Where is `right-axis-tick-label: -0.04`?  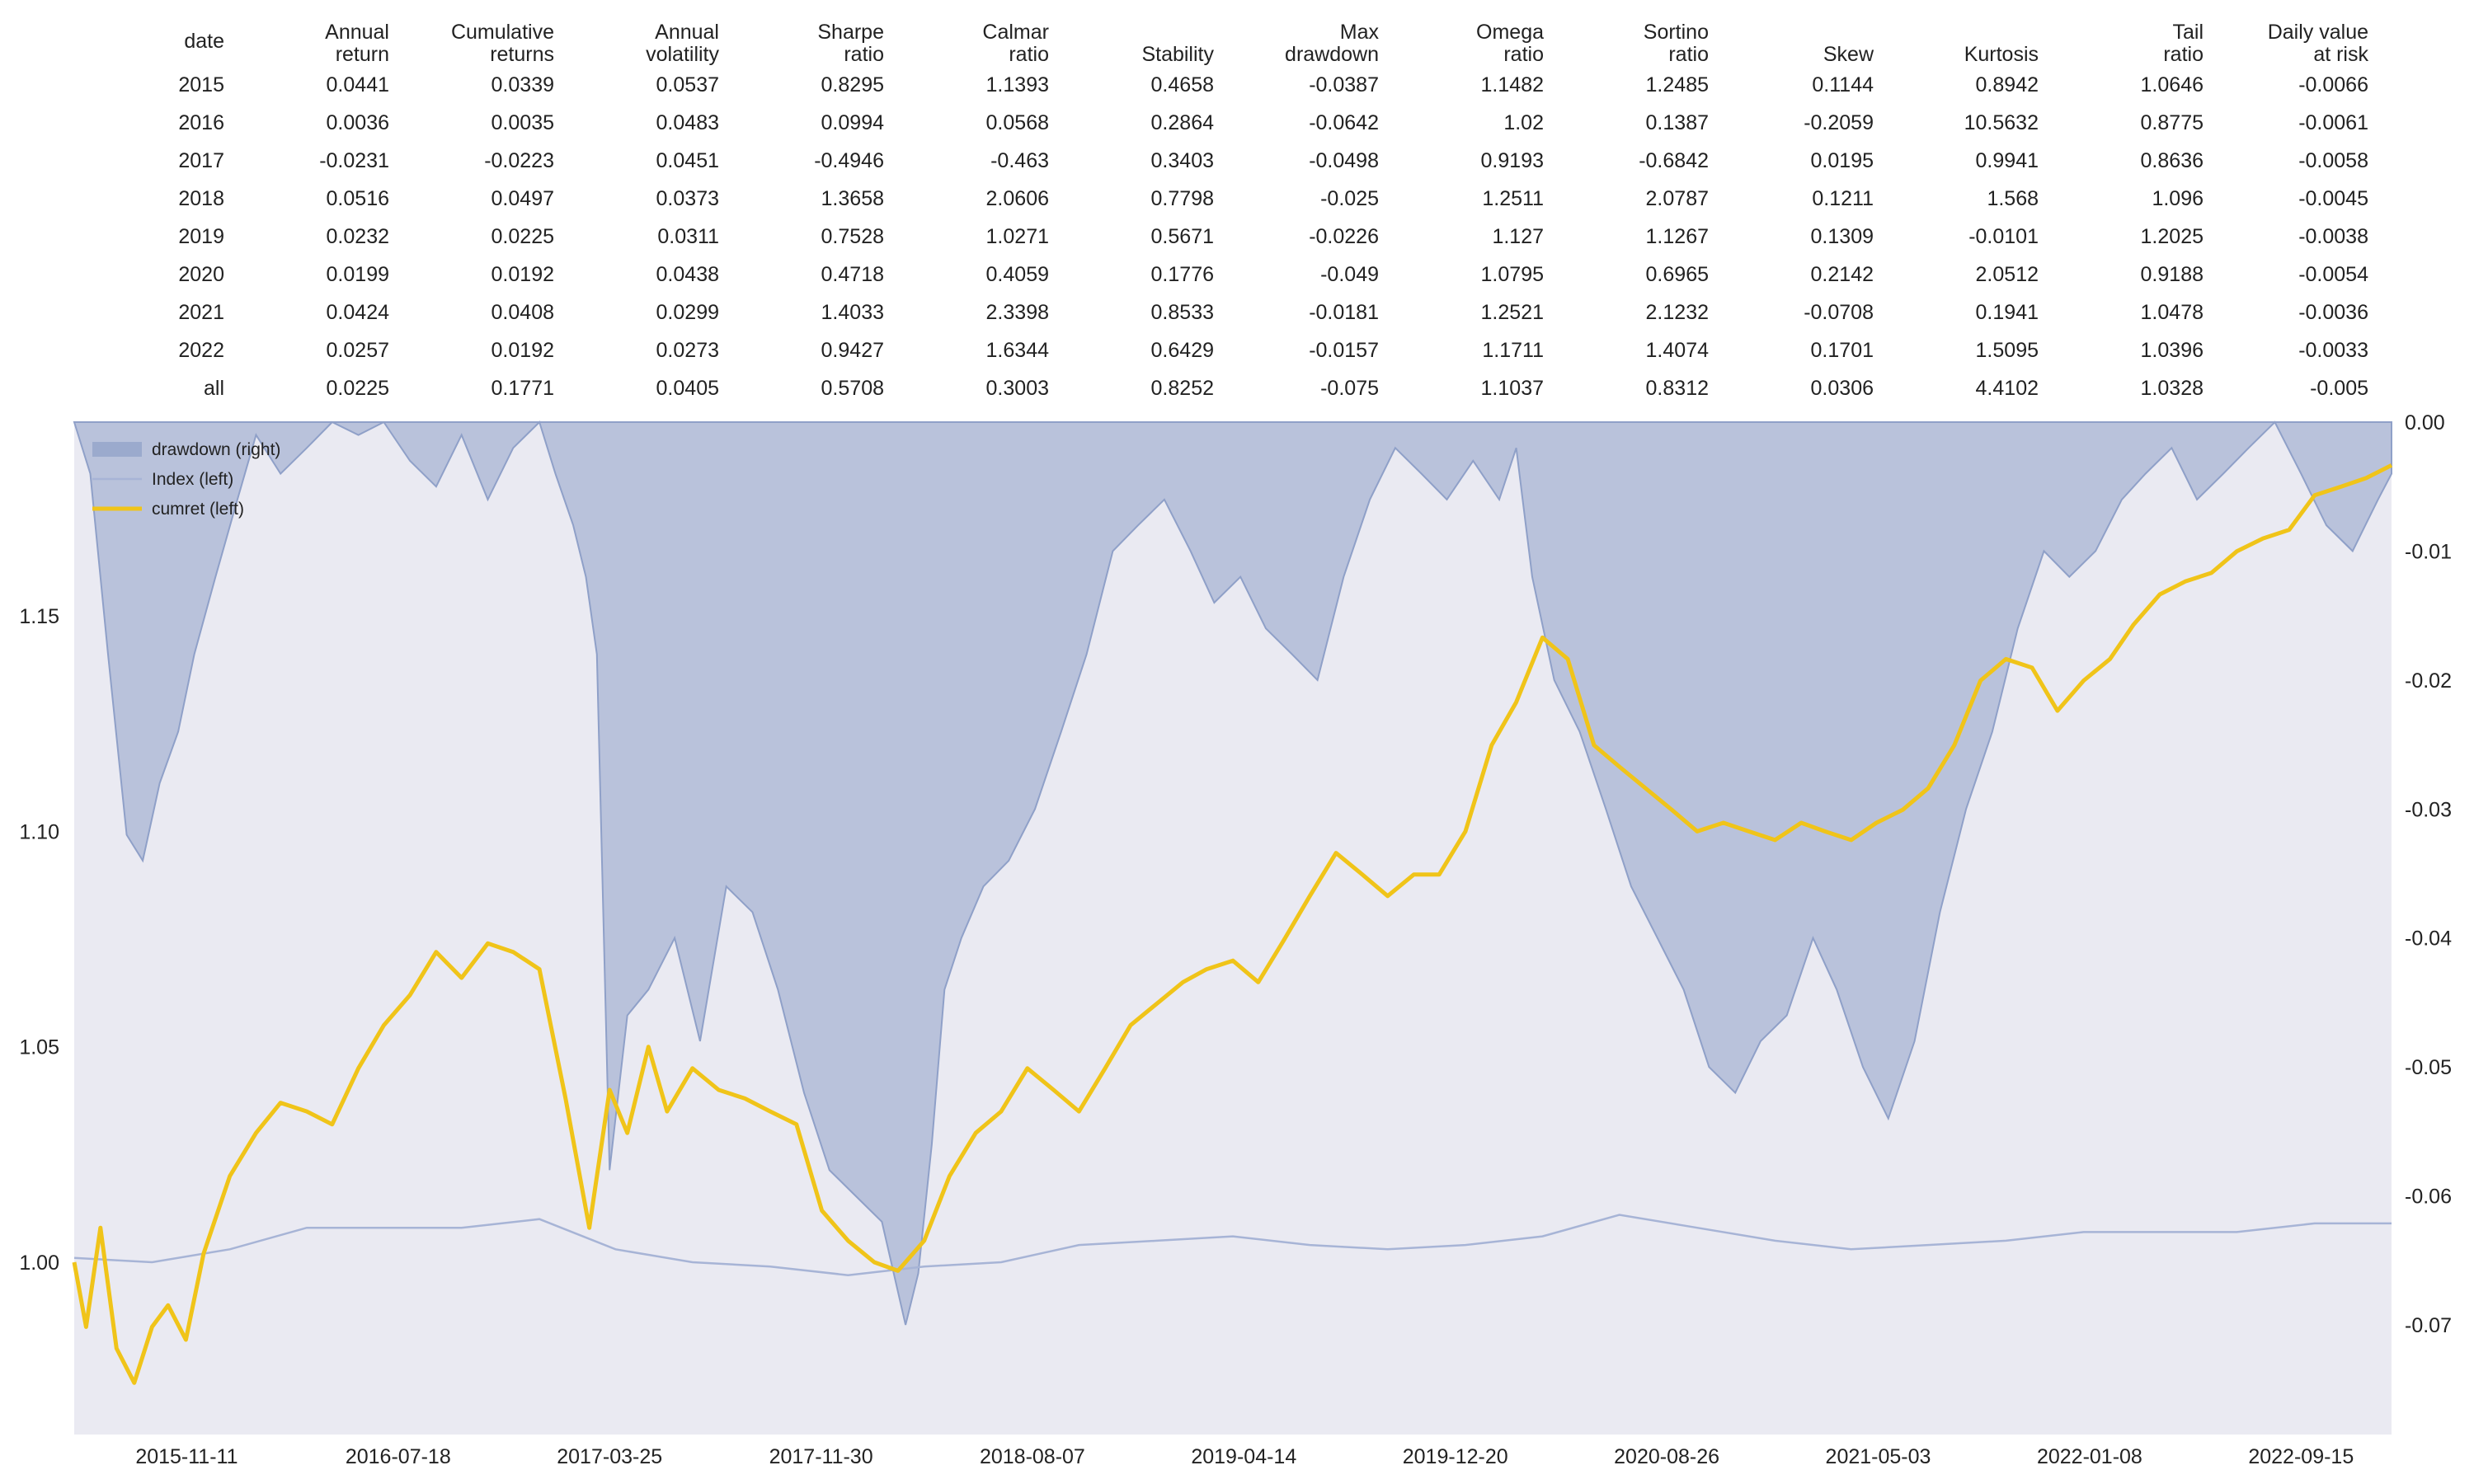 right-axis-tick-label: -0.04 is located at coordinates (2428, 940).